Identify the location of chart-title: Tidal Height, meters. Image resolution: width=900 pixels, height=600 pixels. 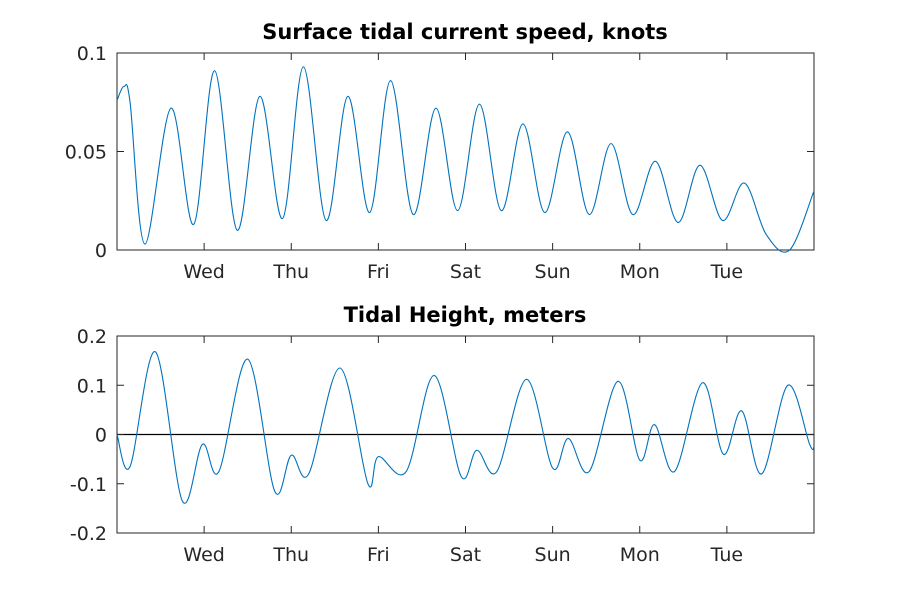
(465, 315).